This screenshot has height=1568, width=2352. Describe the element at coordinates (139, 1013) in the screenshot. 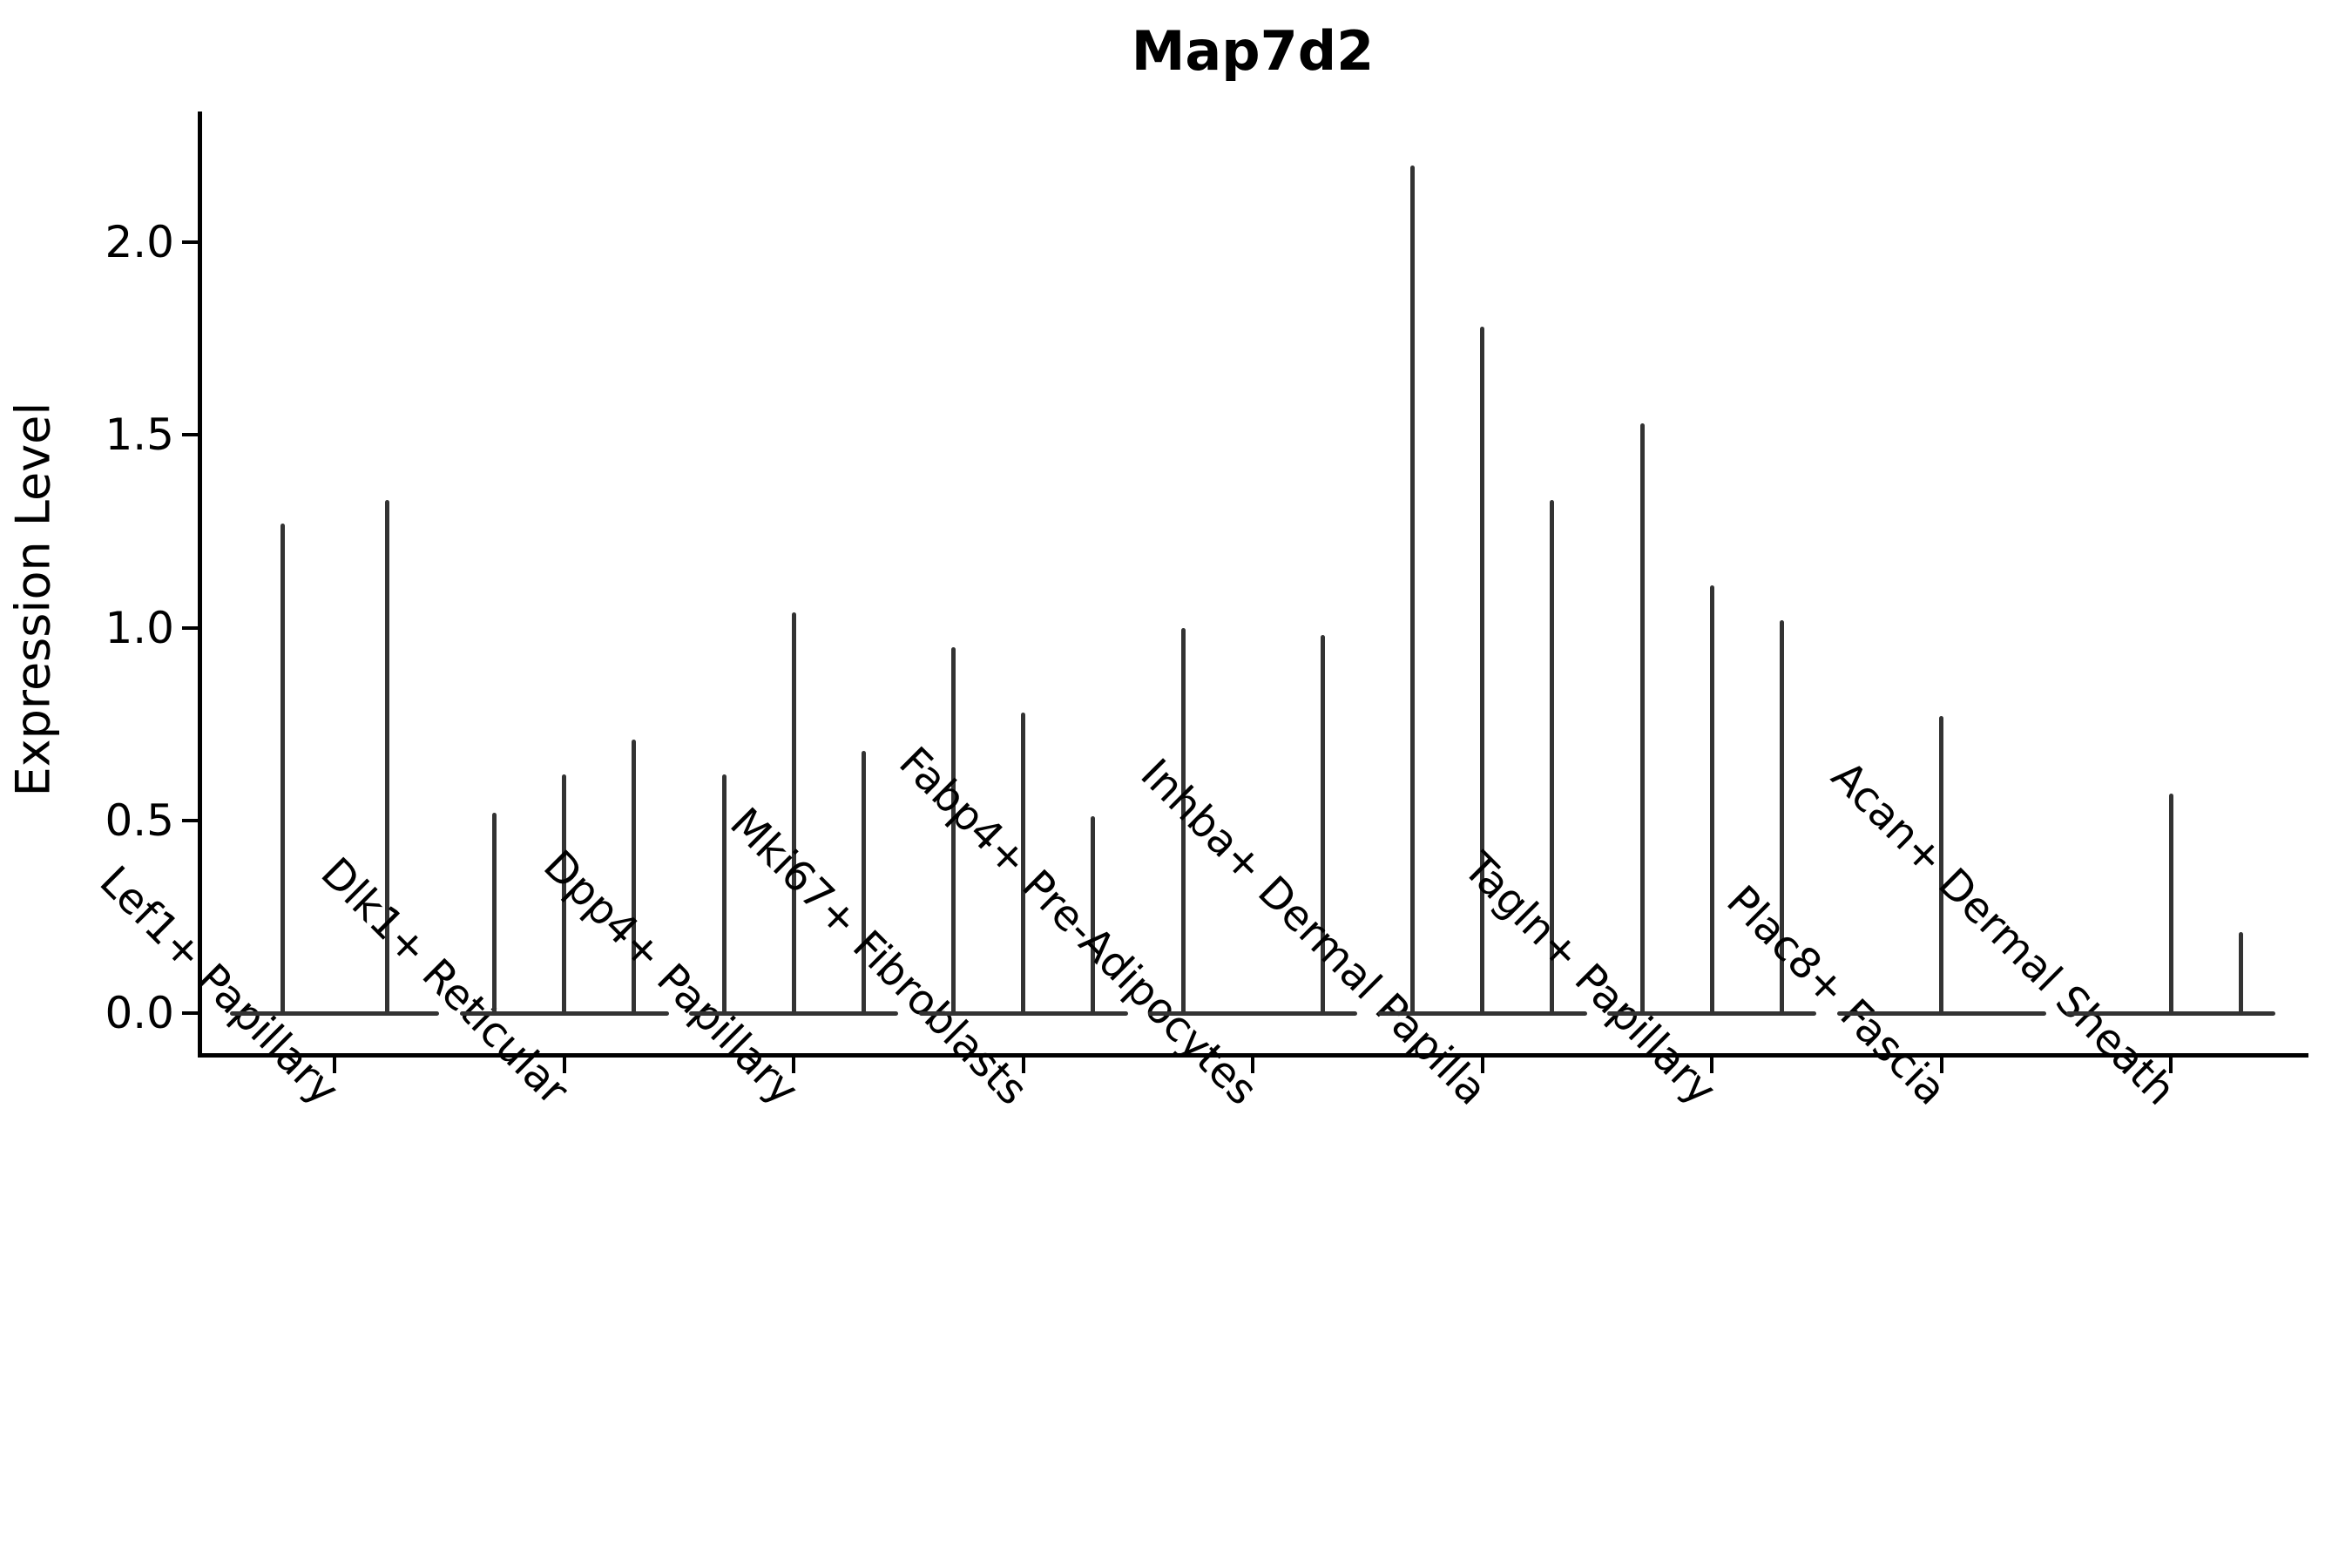

I see `y-tick-label: 0.0` at that location.